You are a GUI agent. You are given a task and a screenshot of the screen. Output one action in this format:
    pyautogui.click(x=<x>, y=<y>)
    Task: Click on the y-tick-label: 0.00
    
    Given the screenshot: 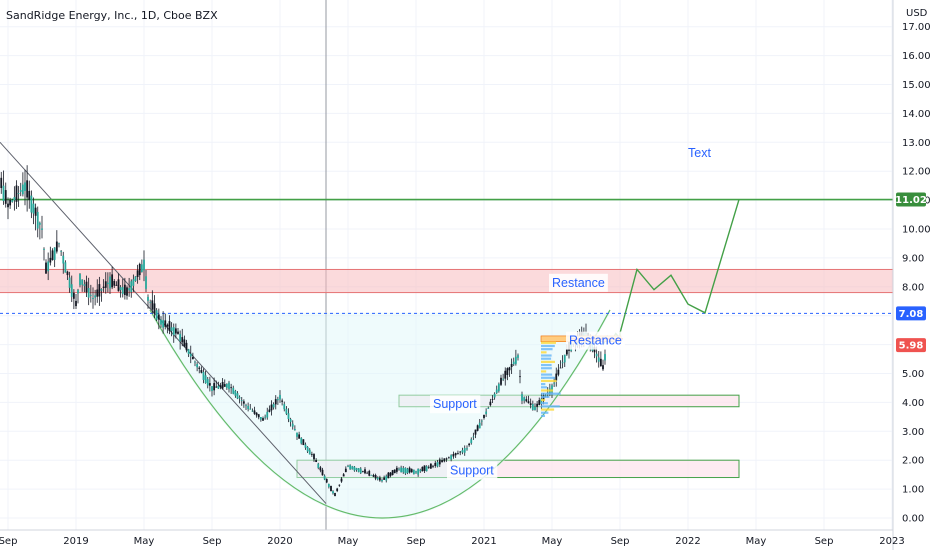 What is the action you would take?
    pyautogui.click(x=913, y=519)
    